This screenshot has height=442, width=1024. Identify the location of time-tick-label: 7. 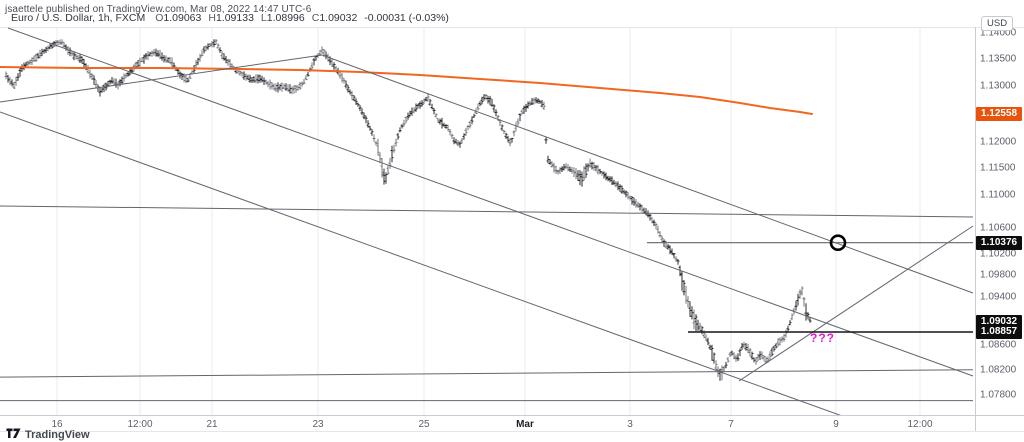
(731, 424).